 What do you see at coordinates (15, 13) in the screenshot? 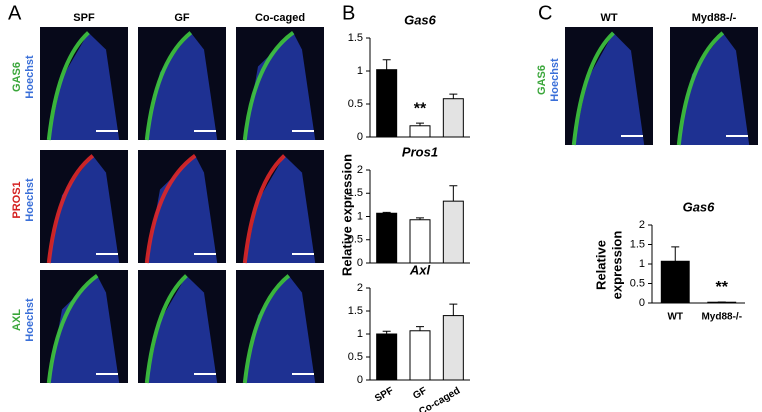
I see `panel-letter: A` at bounding box center [15, 13].